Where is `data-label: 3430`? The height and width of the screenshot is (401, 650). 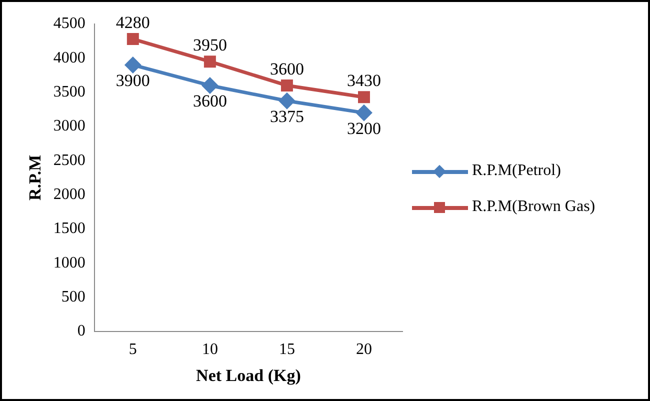
data-label: 3430 is located at coordinates (363, 80).